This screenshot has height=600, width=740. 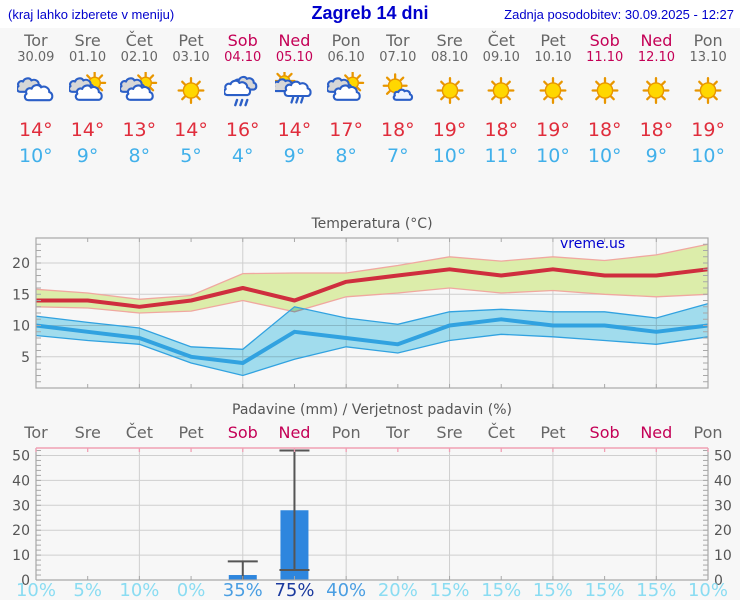 I want to click on day-column: Sob 04.10 16° 4°, so click(x=243, y=100).